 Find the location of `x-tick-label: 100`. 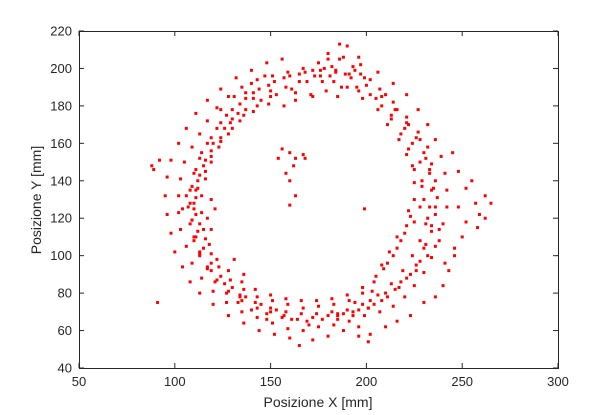

x-tick-label: 100 is located at coordinates (175, 381).